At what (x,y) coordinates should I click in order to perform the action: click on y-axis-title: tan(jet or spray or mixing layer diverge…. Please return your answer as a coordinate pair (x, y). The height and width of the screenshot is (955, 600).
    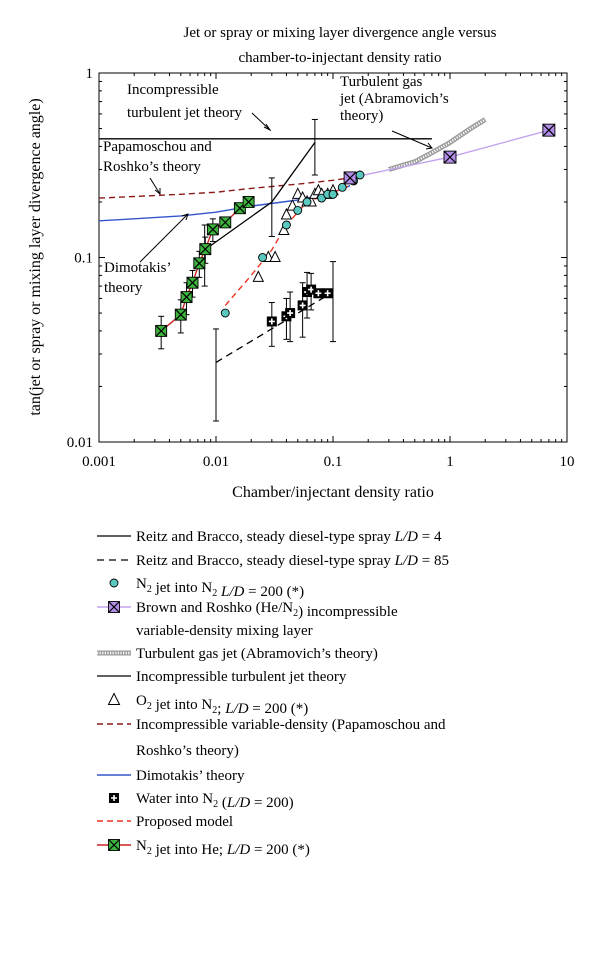
    Looking at the image, I should click on (35, 256).